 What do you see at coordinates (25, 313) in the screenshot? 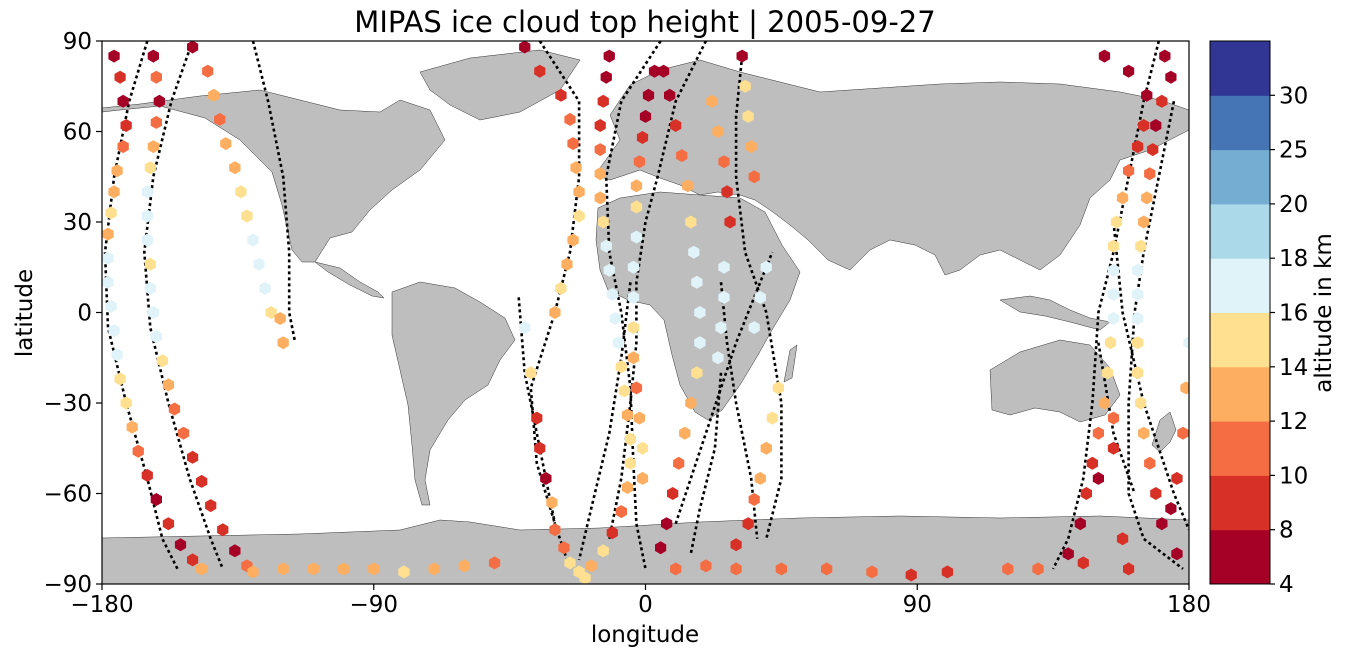
I see `y-axis-label: latitude` at bounding box center [25, 313].